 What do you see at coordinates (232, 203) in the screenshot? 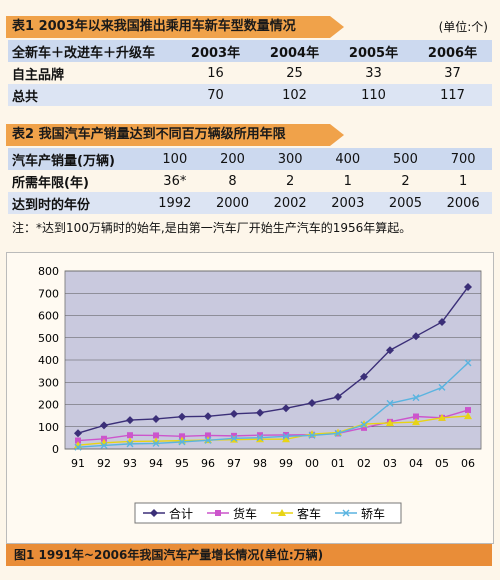
I see `table-cell: 2000` at bounding box center [232, 203].